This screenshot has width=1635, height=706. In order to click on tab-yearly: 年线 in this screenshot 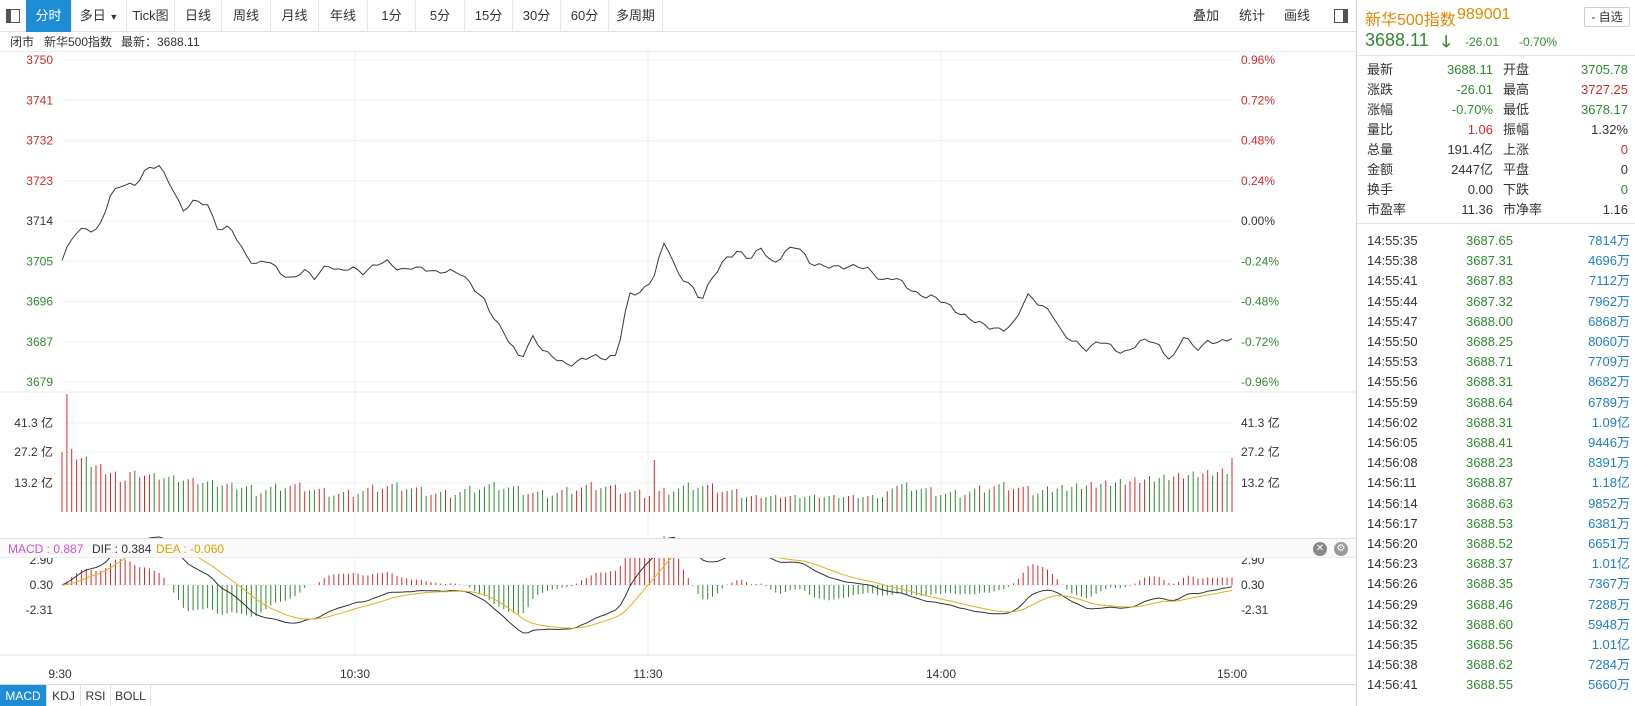, I will do `click(343, 16)`.